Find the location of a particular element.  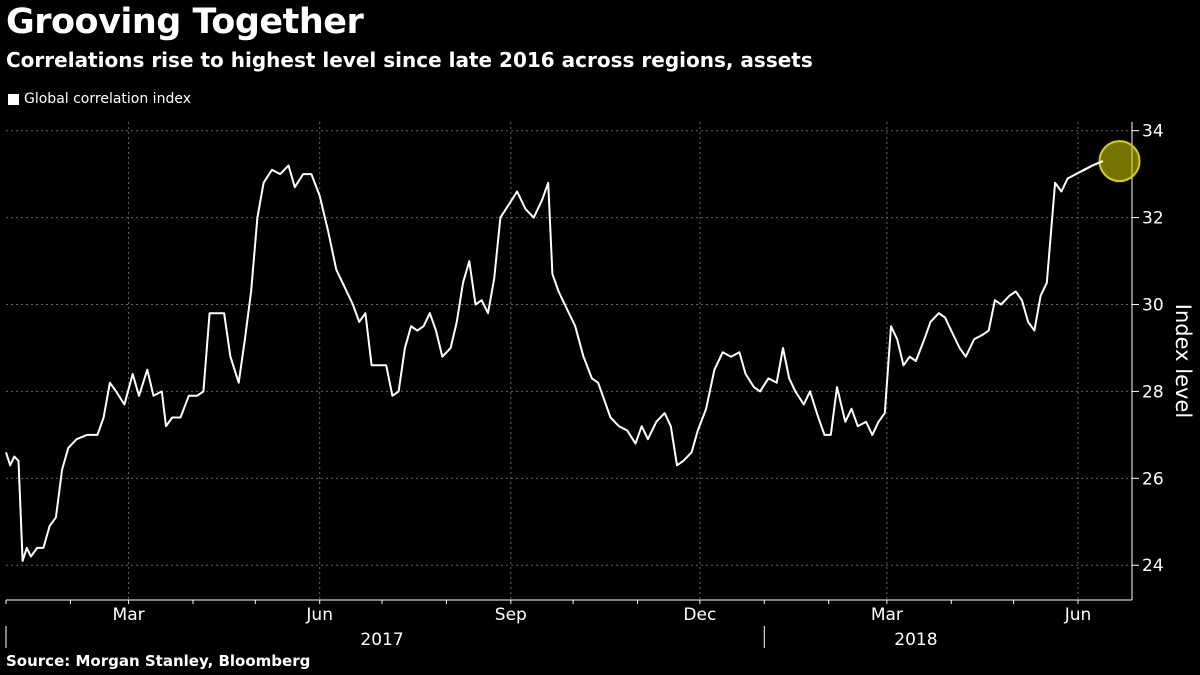

highlight-circle is located at coordinates (1119, 161).